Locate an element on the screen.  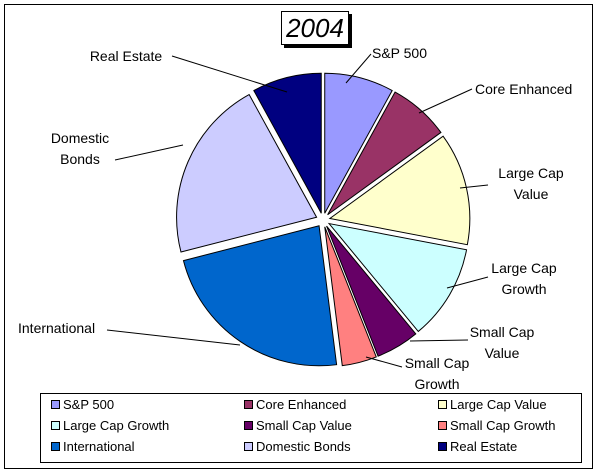
legend-label: Real Estate is located at coordinates (484, 446).